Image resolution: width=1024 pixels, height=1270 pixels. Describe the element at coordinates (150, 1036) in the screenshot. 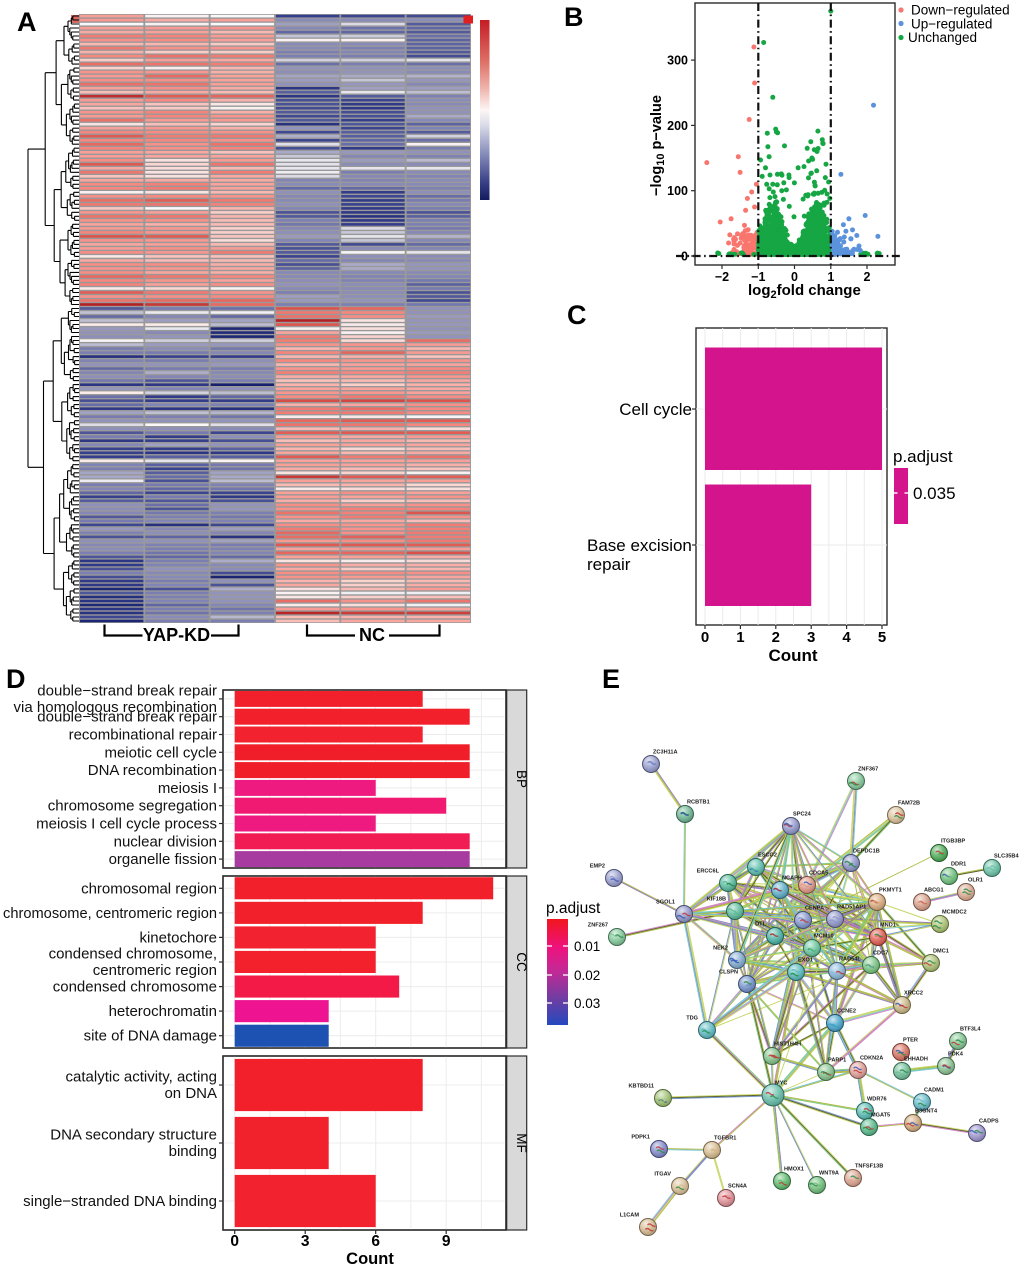

I see `svg-text: site of DNA damage` at that location.